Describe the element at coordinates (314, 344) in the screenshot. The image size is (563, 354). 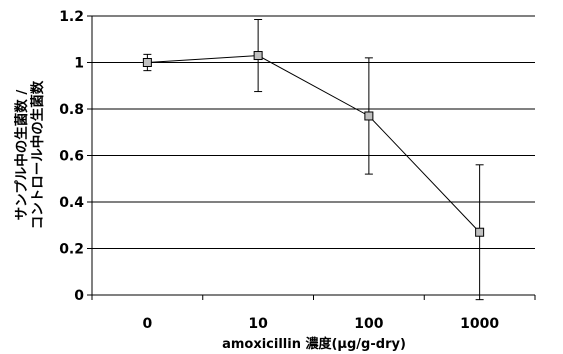
I see `x-axis-label: amoxicillin 濃度(μg/g-dry)` at that location.